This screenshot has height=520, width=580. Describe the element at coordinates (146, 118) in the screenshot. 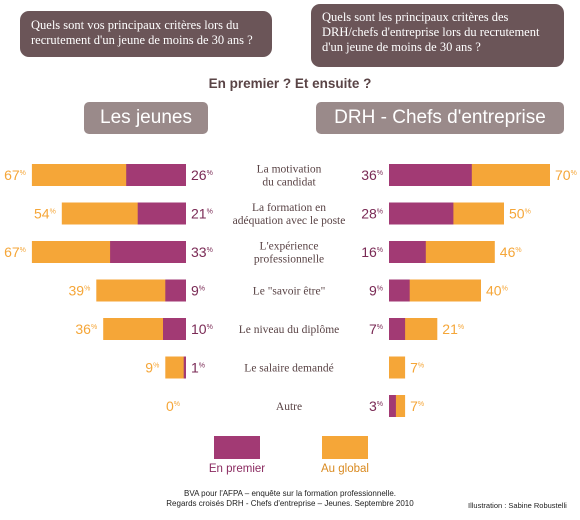

I see `group-label-left: Les jeunes` at that location.